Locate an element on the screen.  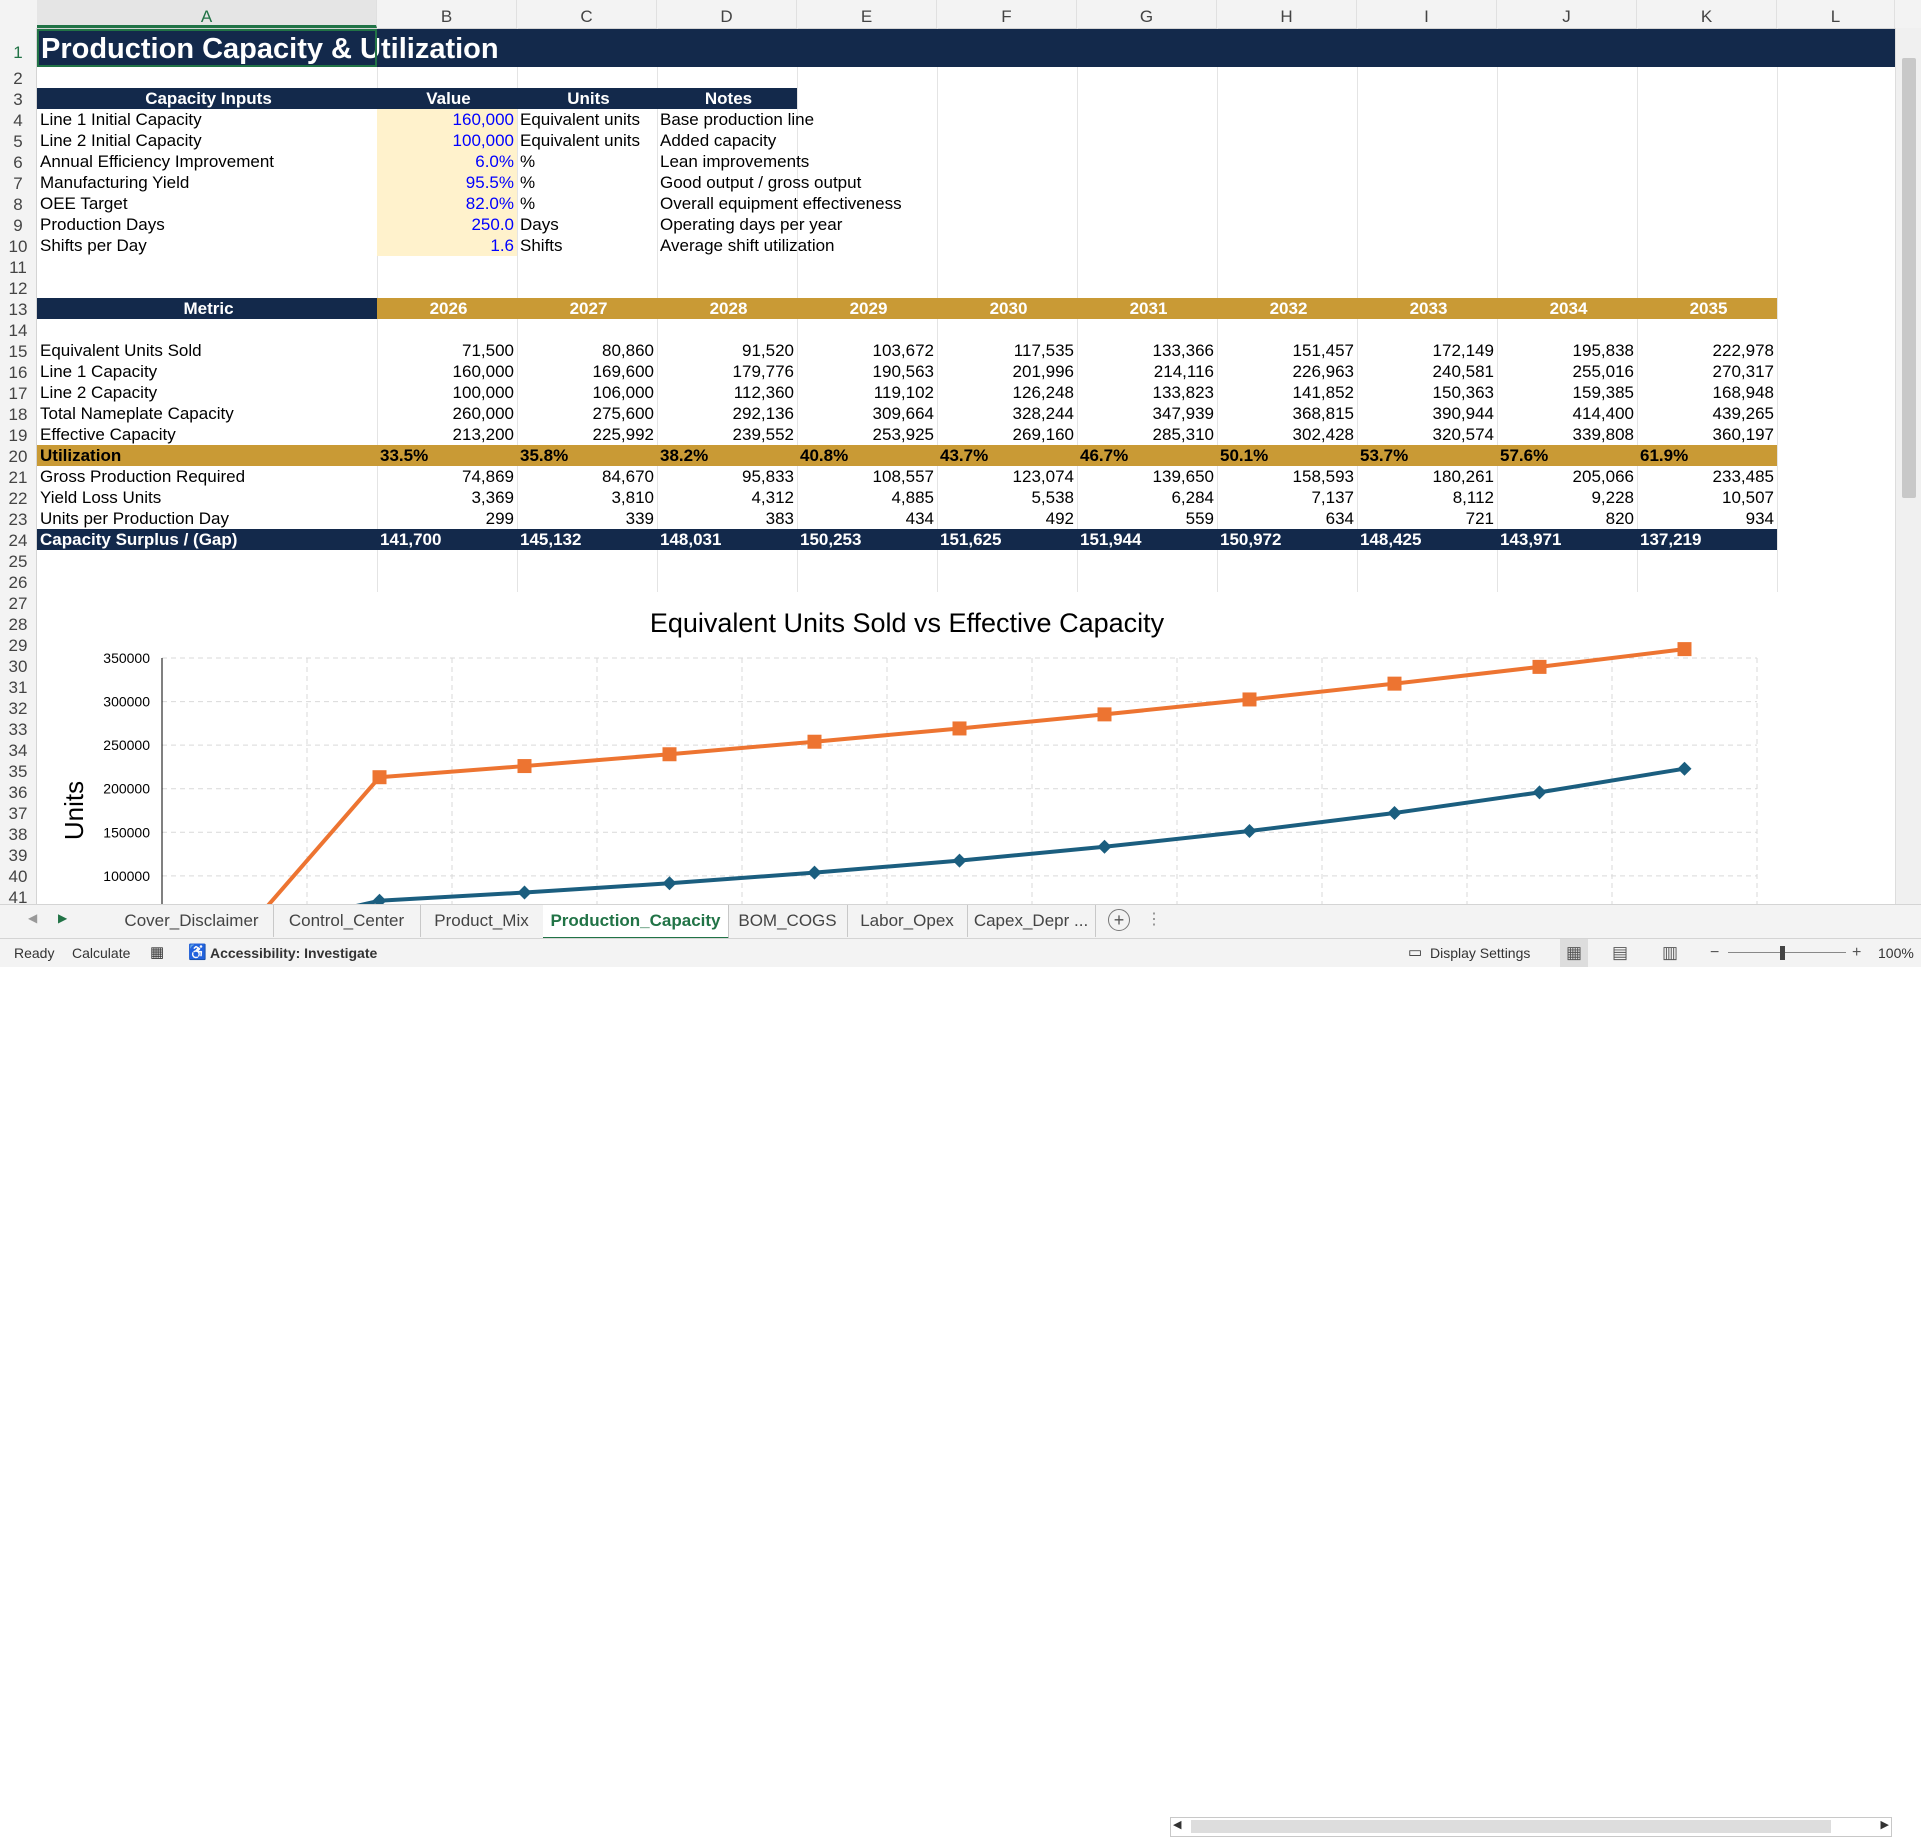
metric-value: 275,600 is located at coordinates (623, 413).